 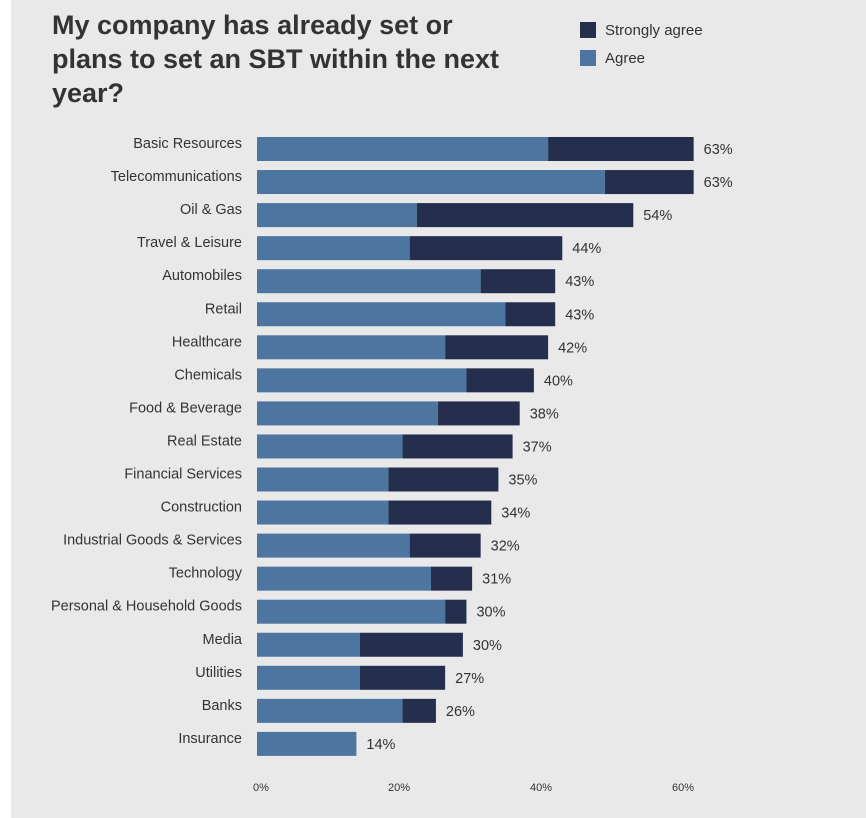 What do you see at coordinates (445, 545) in the screenshot?
I see `bar-strongly-agree-industrial-goods-and-services` at bounding box center [445, 545].